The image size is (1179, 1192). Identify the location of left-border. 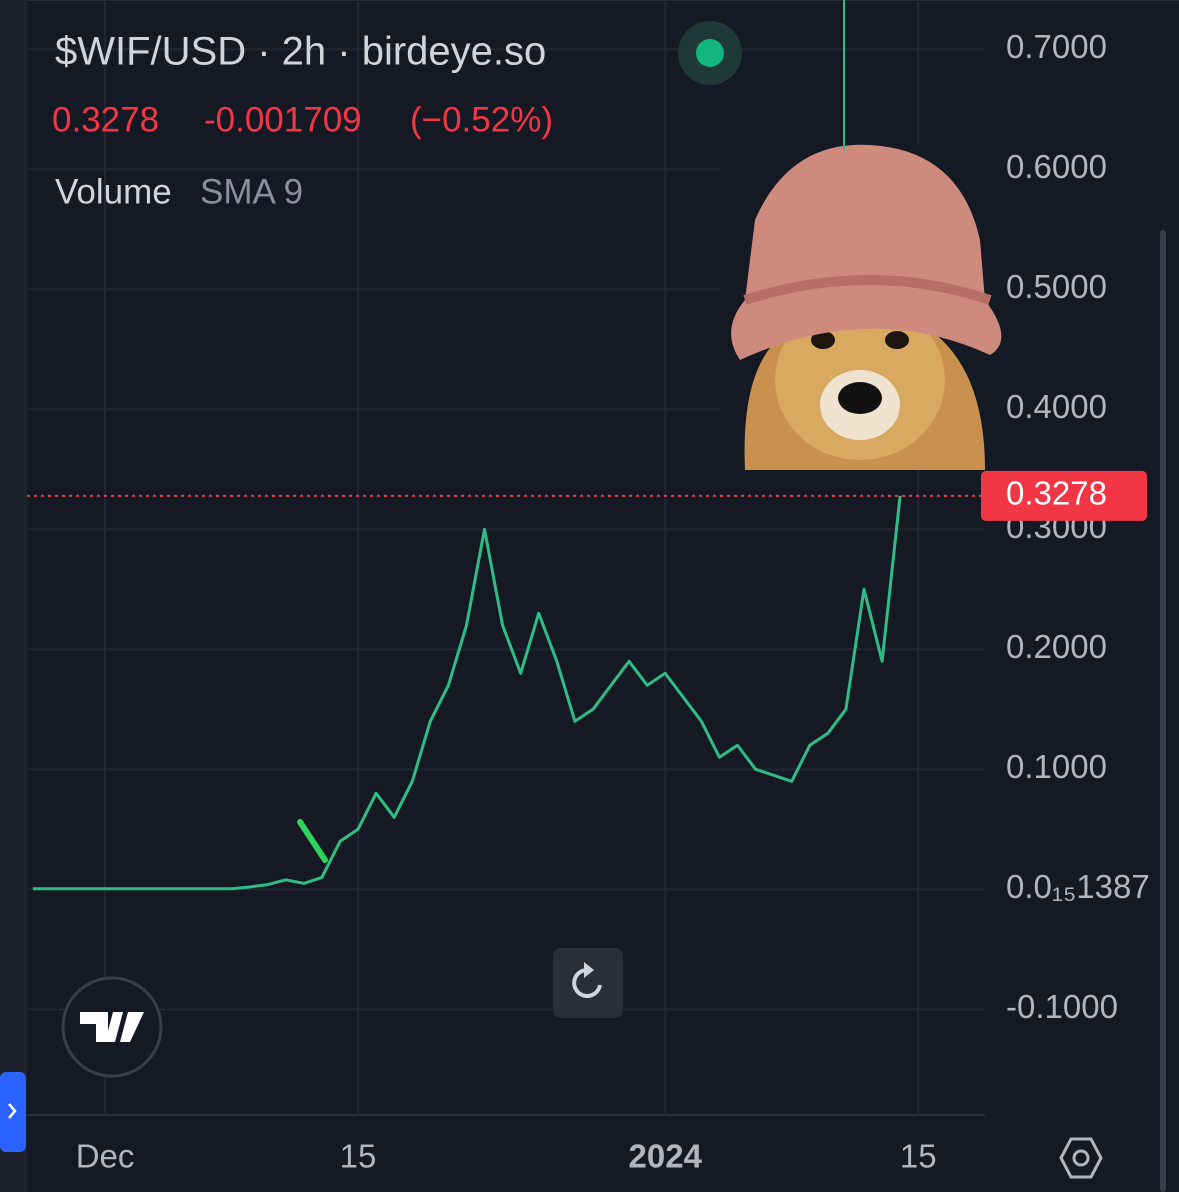
(13, 596).